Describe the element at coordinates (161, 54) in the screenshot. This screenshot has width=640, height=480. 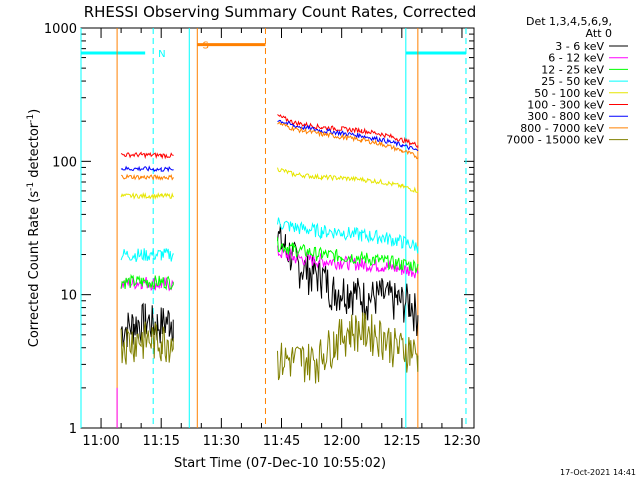
I see `flag-n-label: N` at that location.